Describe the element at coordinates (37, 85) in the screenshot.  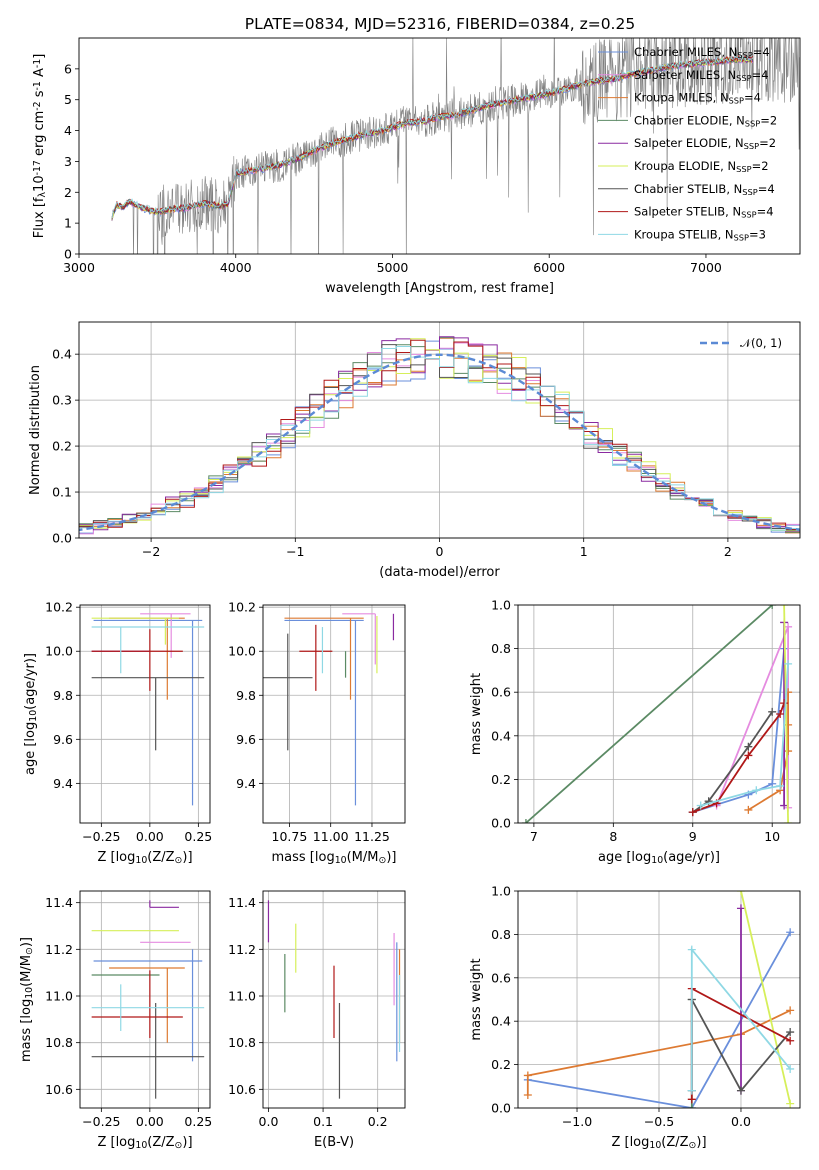
I see `superscript: -1` at that location.